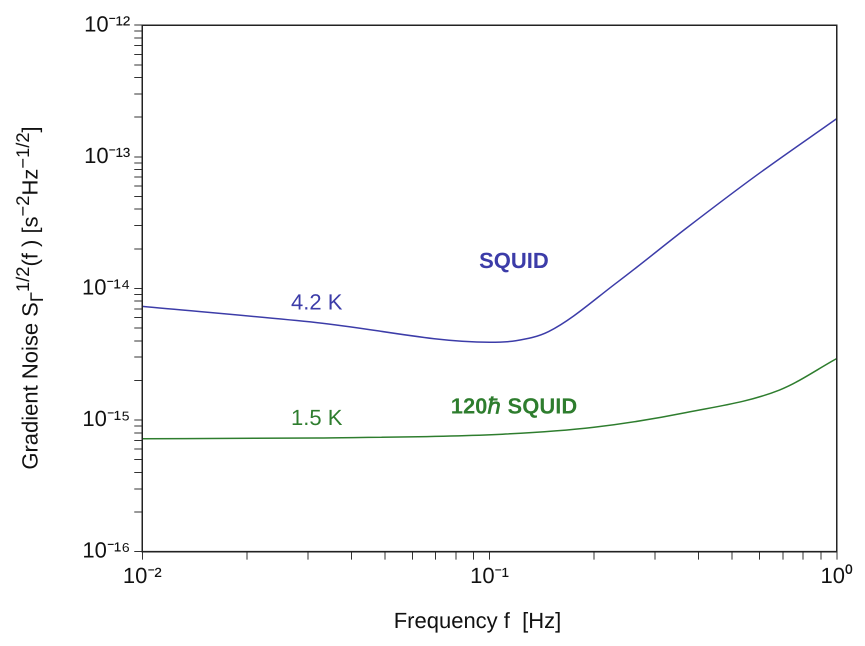  I want to click on annotation: 1.5 K, so click(317, 417).